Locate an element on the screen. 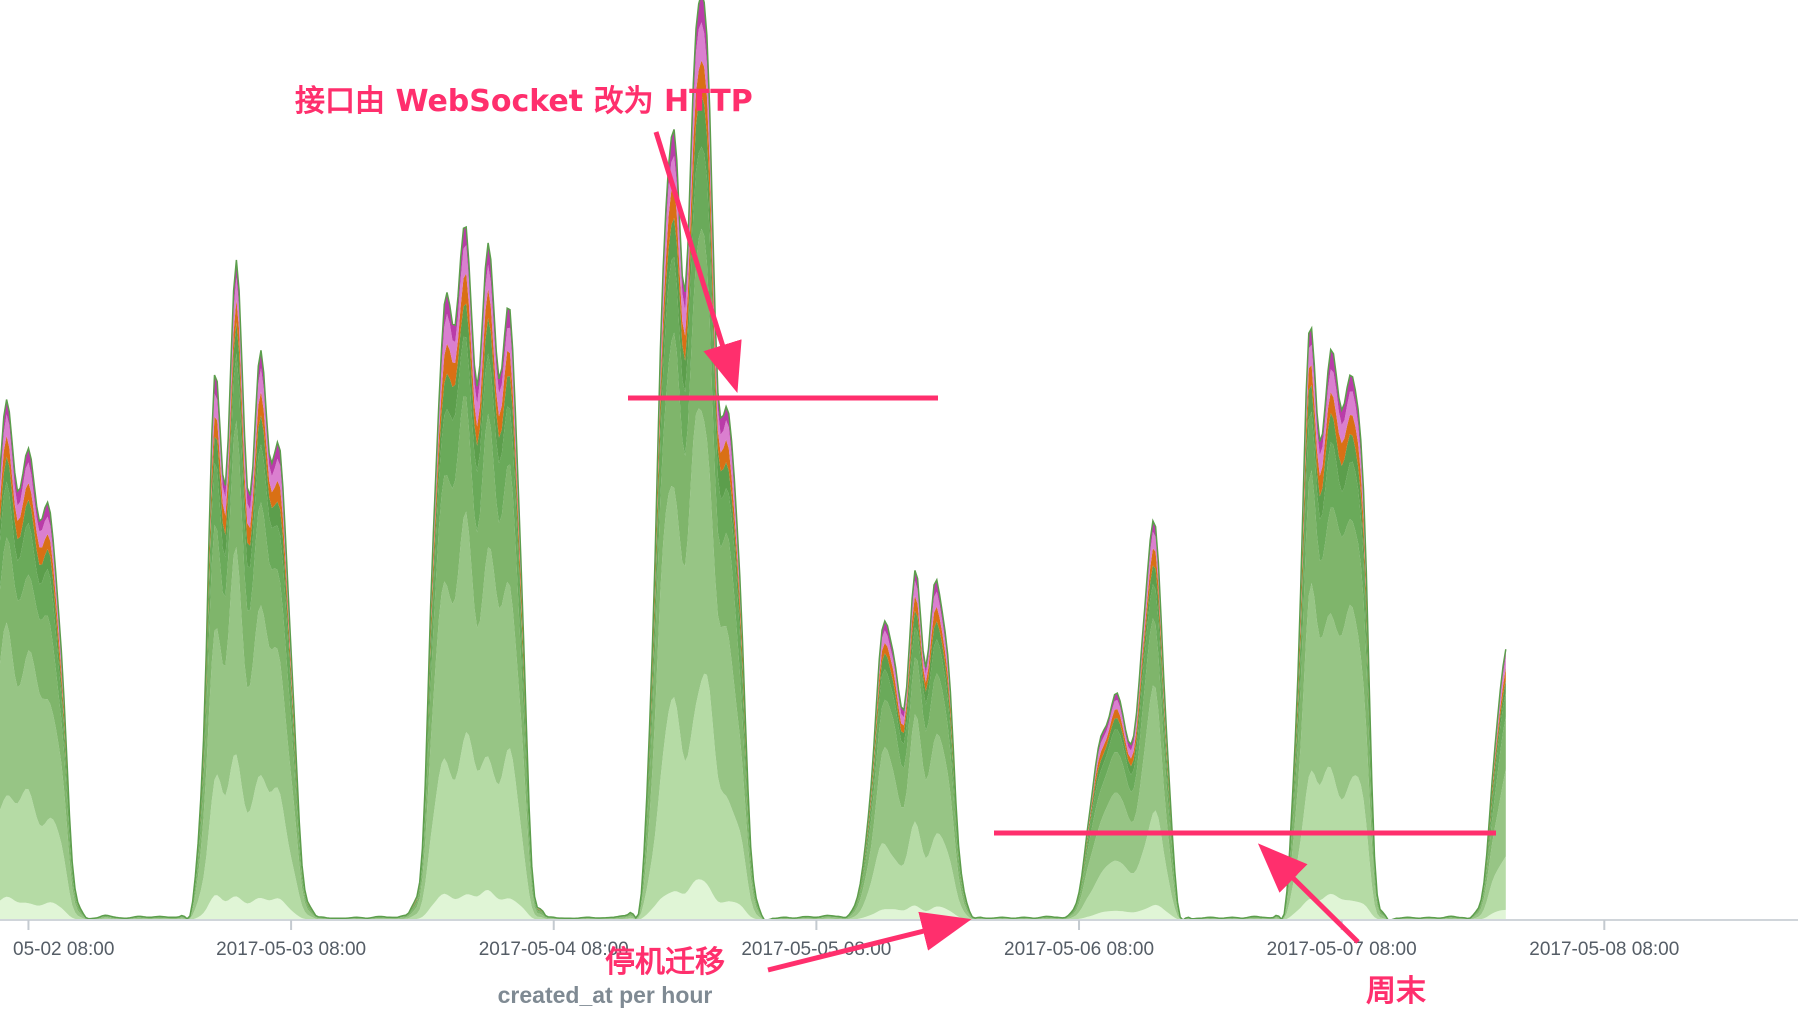  x-tick-label: 2017-05-04 08:00 is located at coordinates (554, 949).